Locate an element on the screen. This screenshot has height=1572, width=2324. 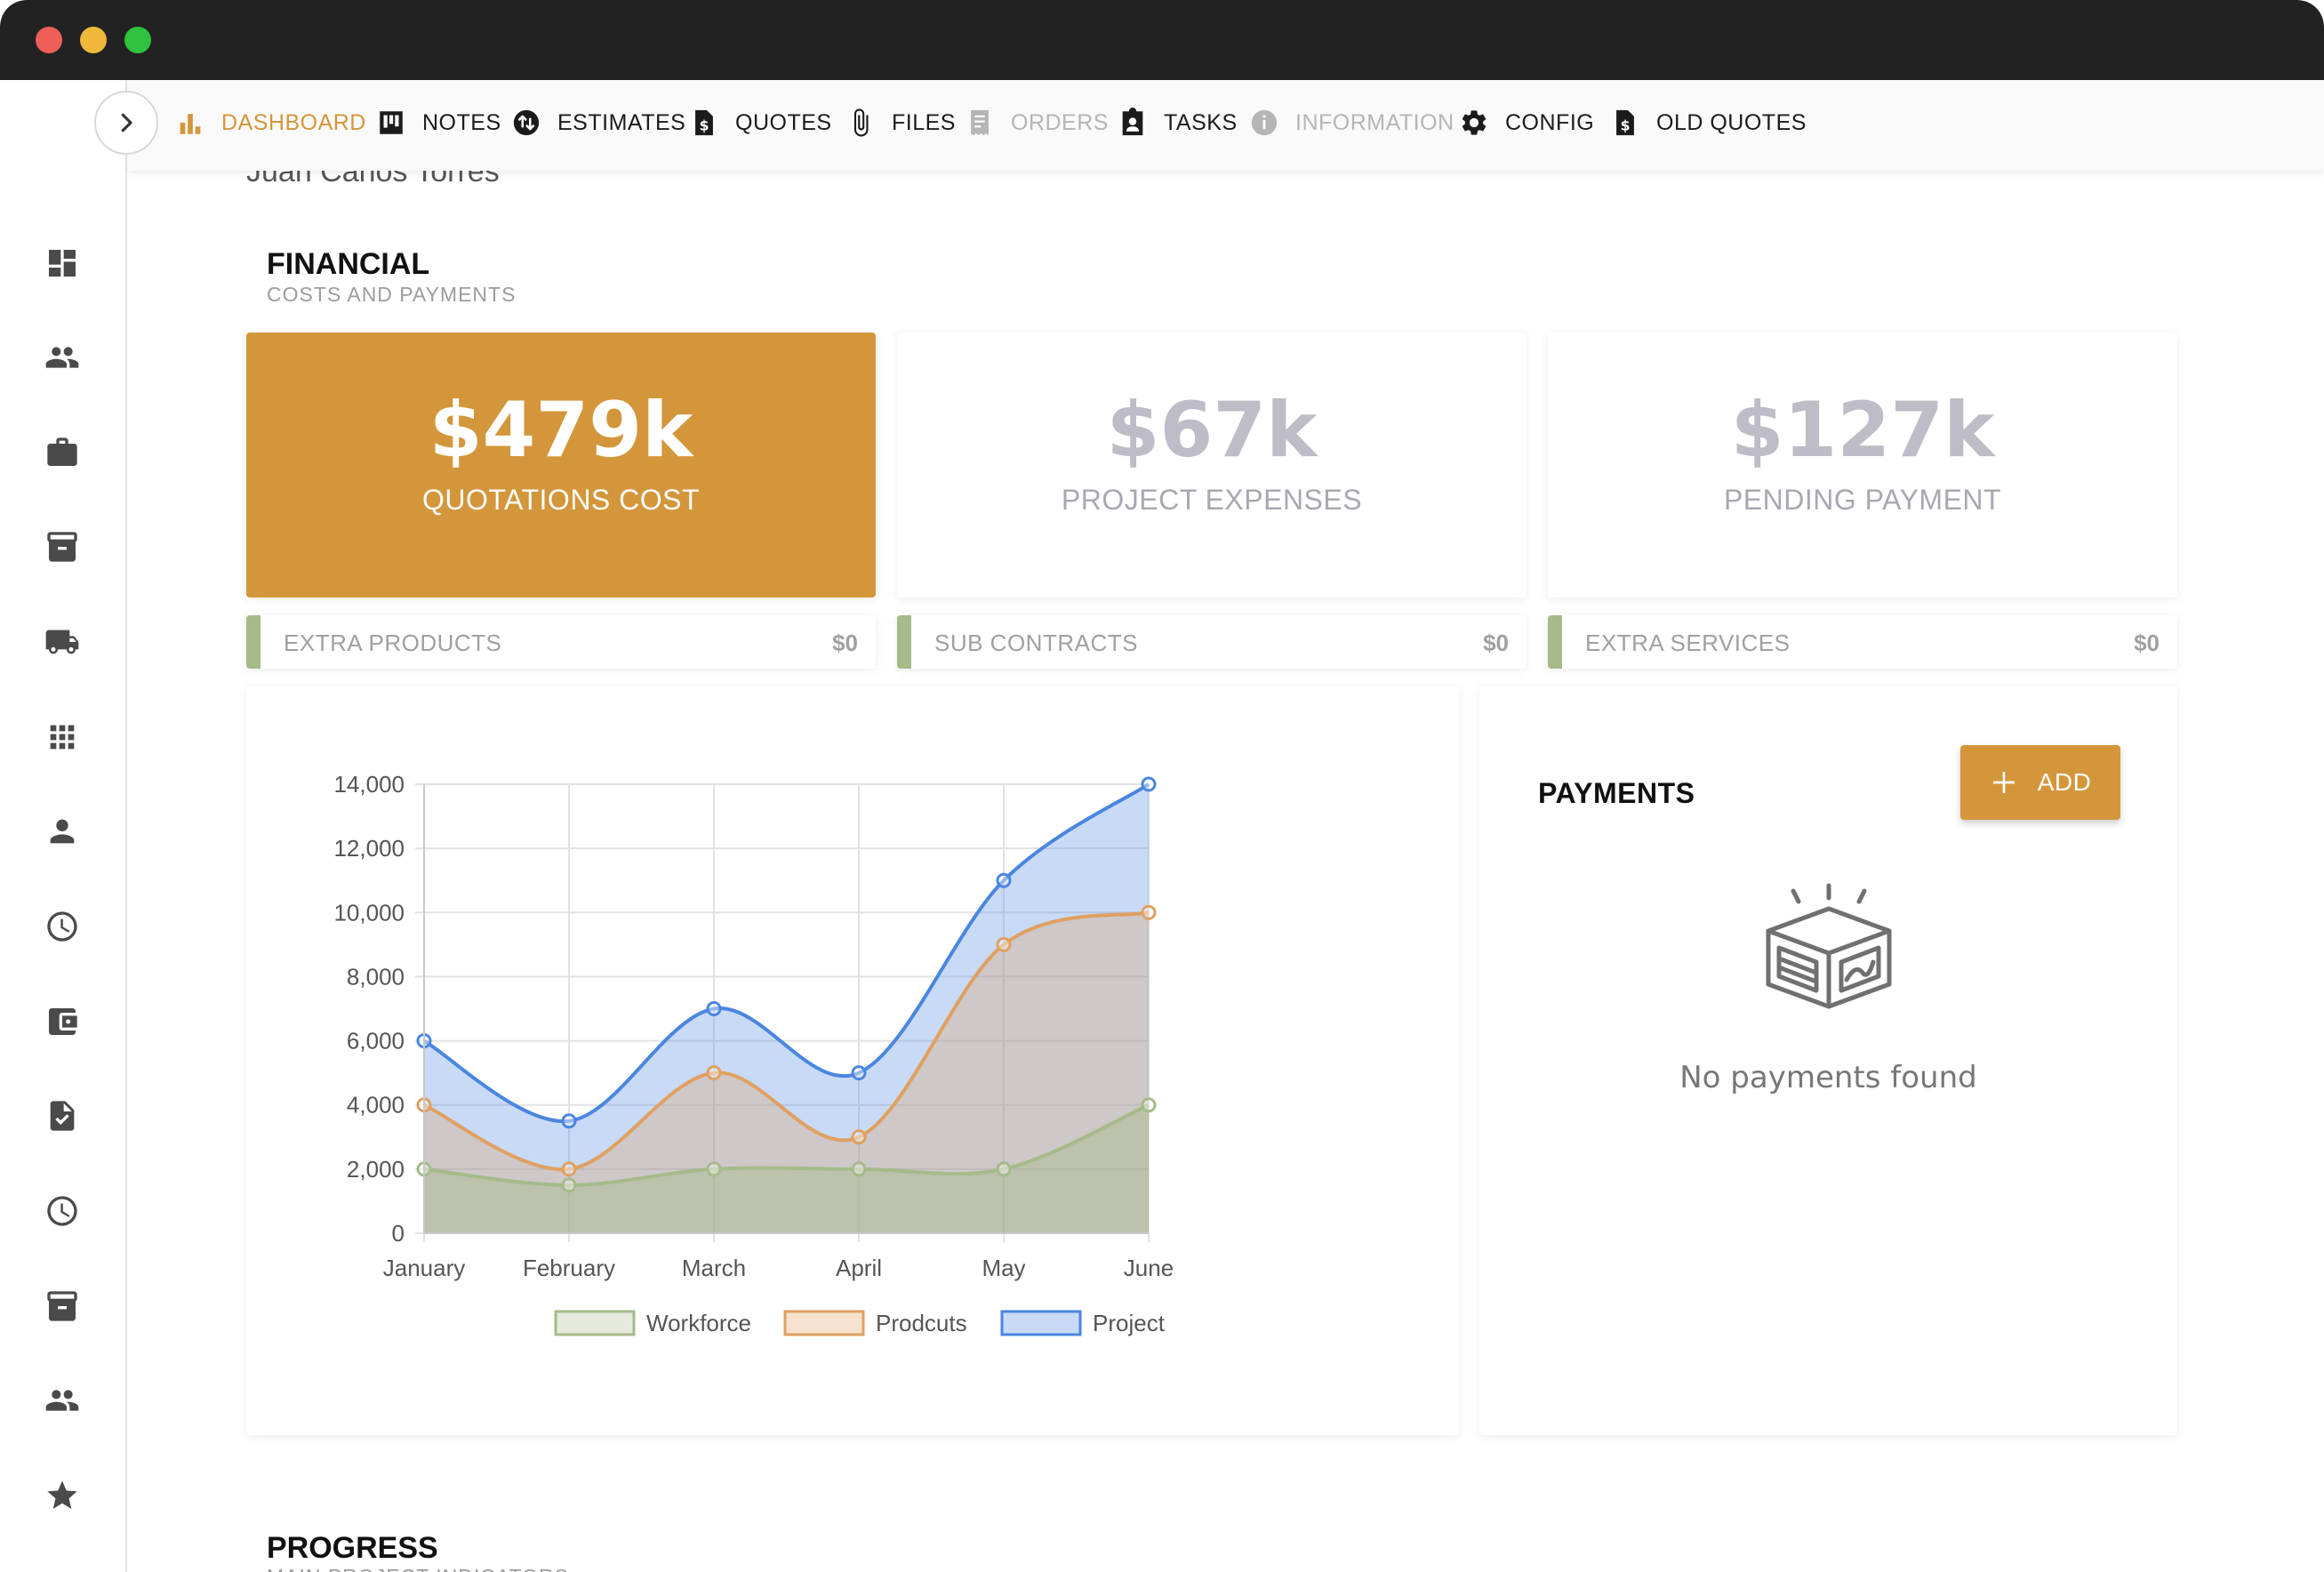
add-payment-button: ADD is located at coordinates (2040, 782).